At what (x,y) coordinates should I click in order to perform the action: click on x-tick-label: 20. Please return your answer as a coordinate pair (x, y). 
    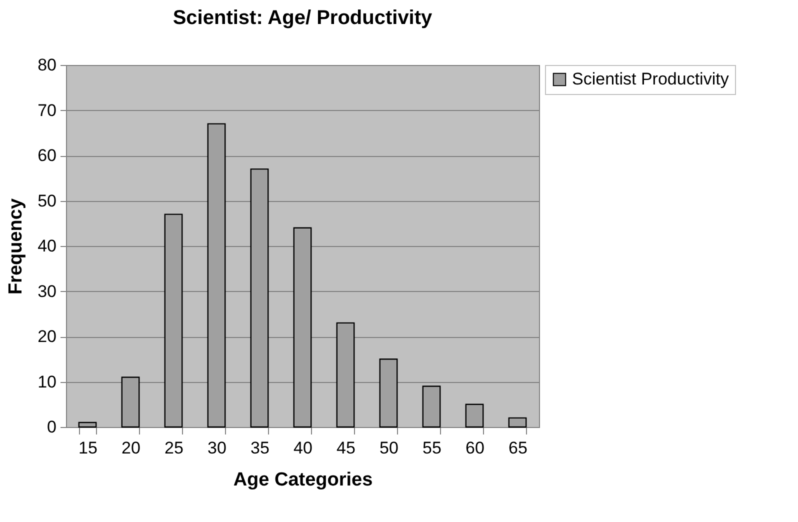
    Looking at the image, I should click on (131, 448).